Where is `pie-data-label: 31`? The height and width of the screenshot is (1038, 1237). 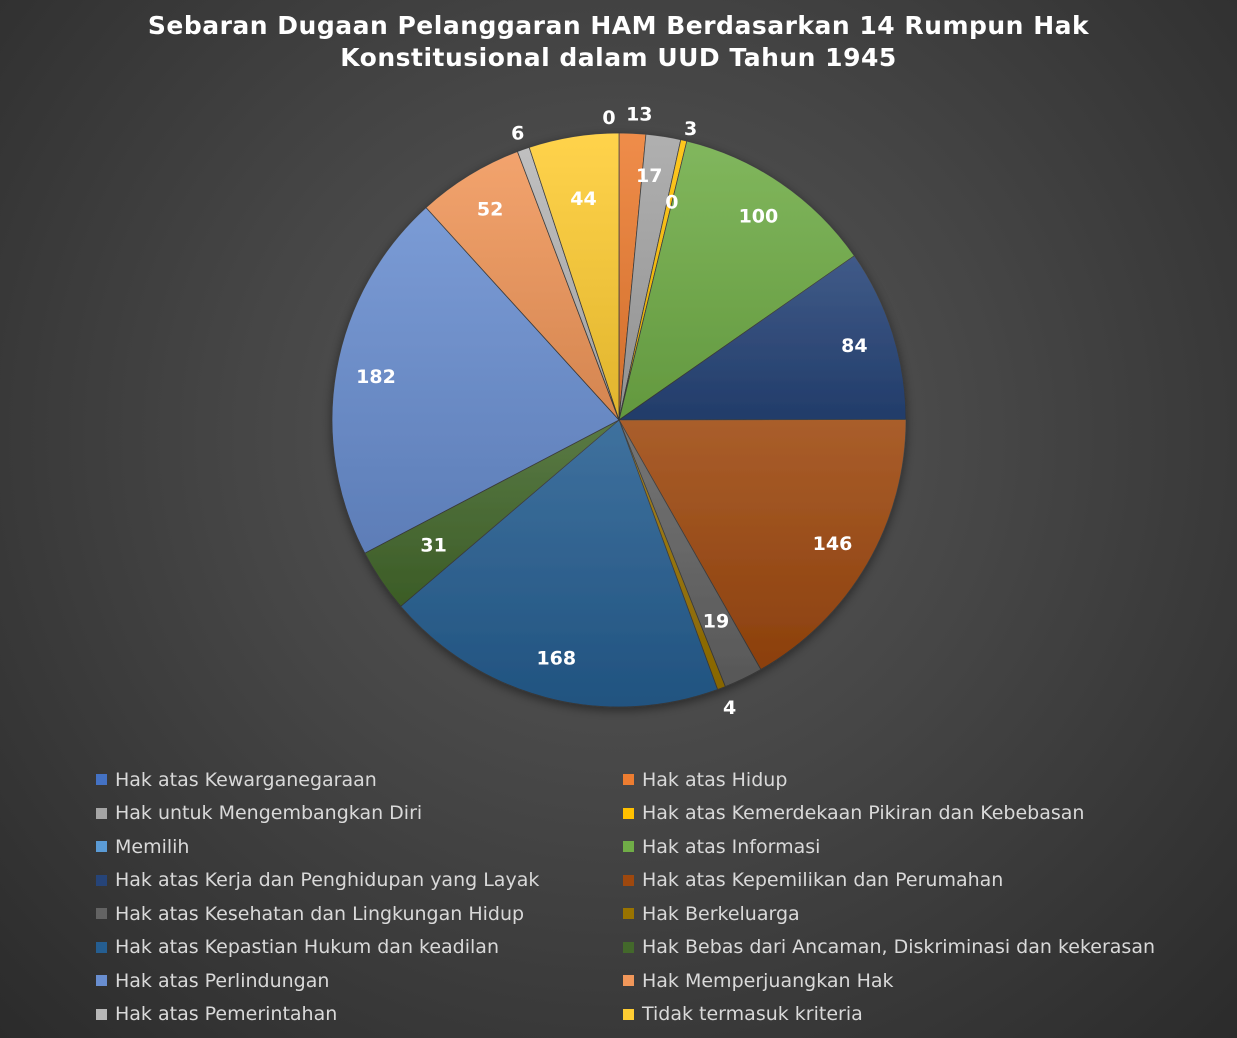 pie-data-label: 31 is located at coordinates (433, 545).